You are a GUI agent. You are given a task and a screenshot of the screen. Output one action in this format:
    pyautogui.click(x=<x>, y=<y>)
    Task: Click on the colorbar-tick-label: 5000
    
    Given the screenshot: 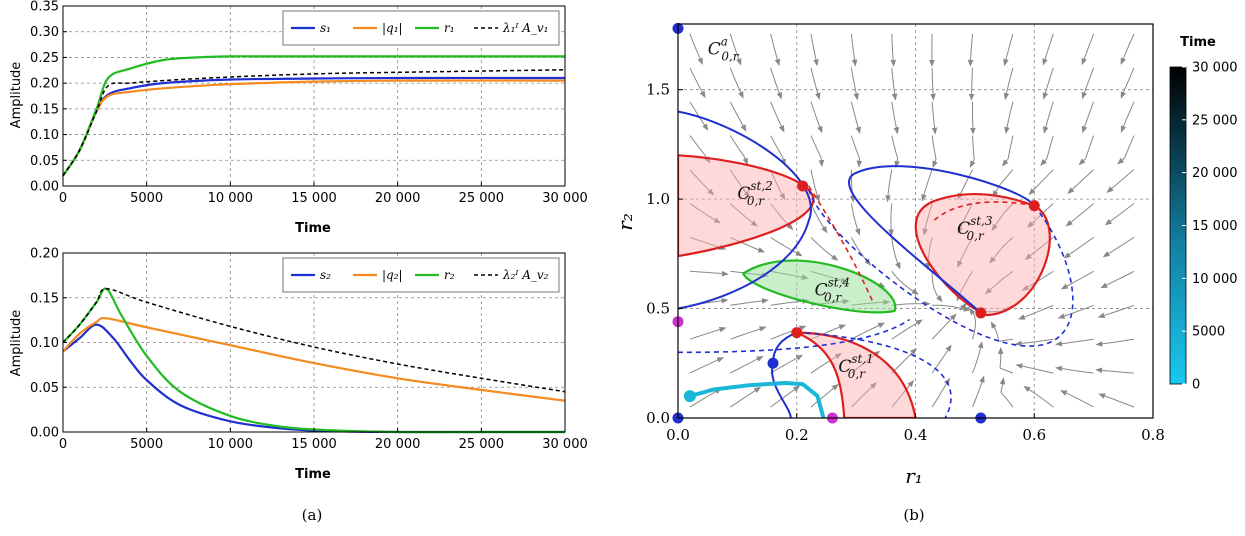 What is the action you would take?
    pyautogui.click(x=1208, y=332)
    